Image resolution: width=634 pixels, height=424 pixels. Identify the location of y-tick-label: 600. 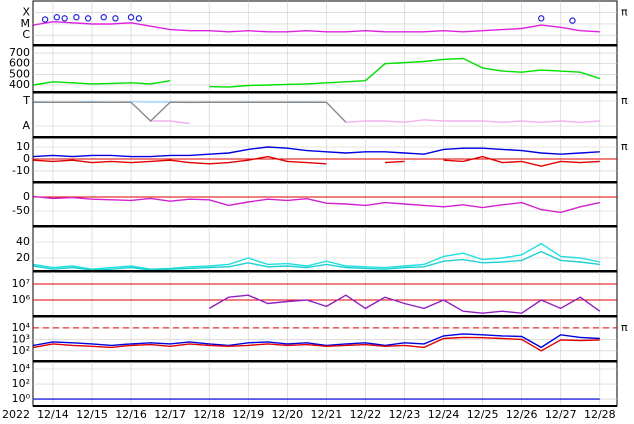
(19, 63).